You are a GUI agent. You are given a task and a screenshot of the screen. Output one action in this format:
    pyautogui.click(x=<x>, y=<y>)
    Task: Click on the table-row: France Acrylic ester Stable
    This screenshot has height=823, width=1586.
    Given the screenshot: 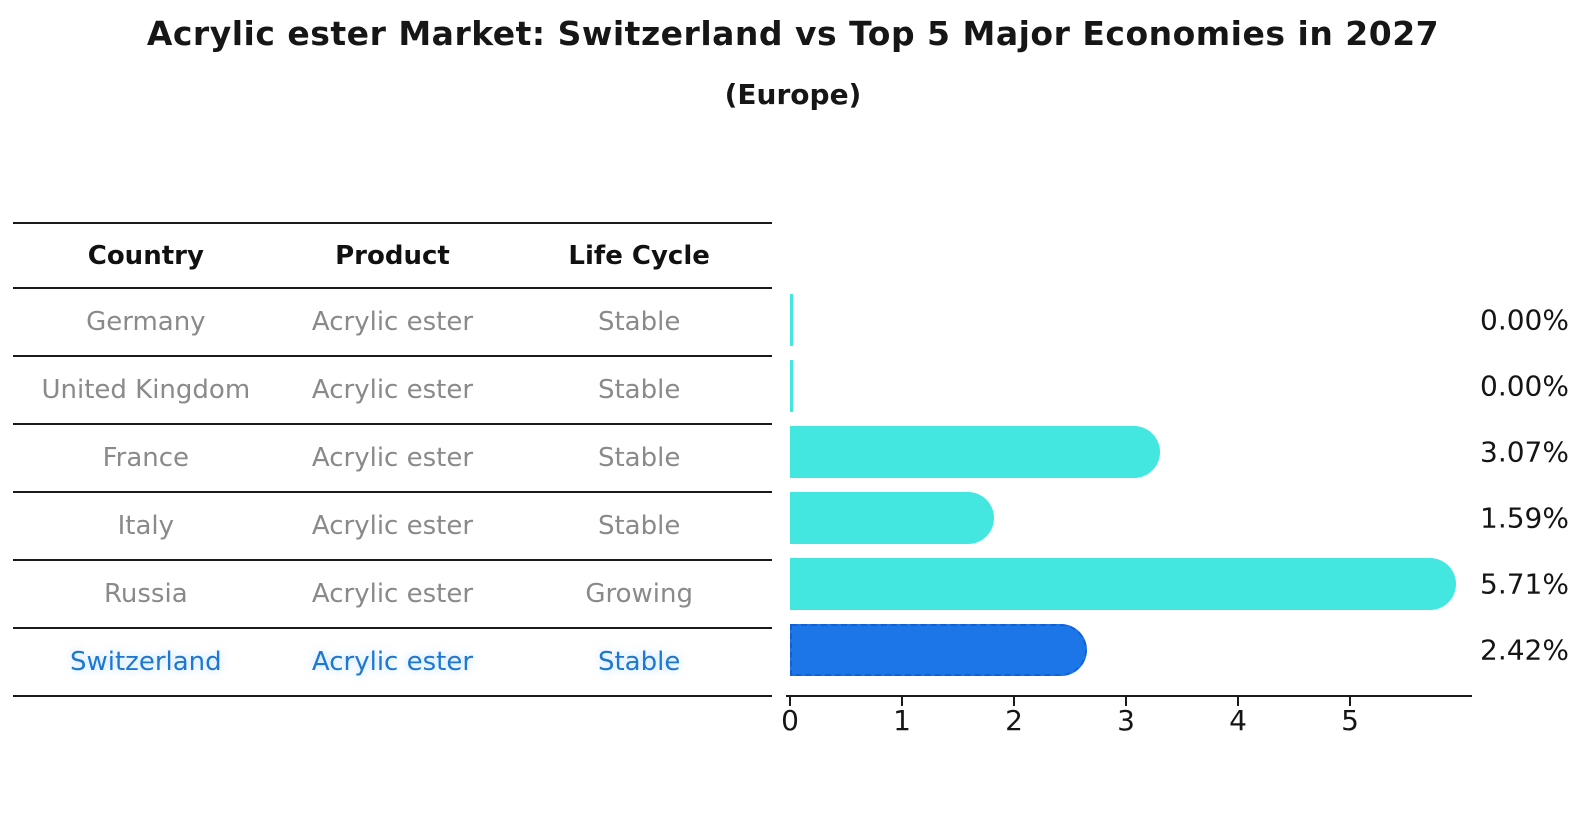 What is the action you would take?
    pyautogui.click(x=392, y=459)
    